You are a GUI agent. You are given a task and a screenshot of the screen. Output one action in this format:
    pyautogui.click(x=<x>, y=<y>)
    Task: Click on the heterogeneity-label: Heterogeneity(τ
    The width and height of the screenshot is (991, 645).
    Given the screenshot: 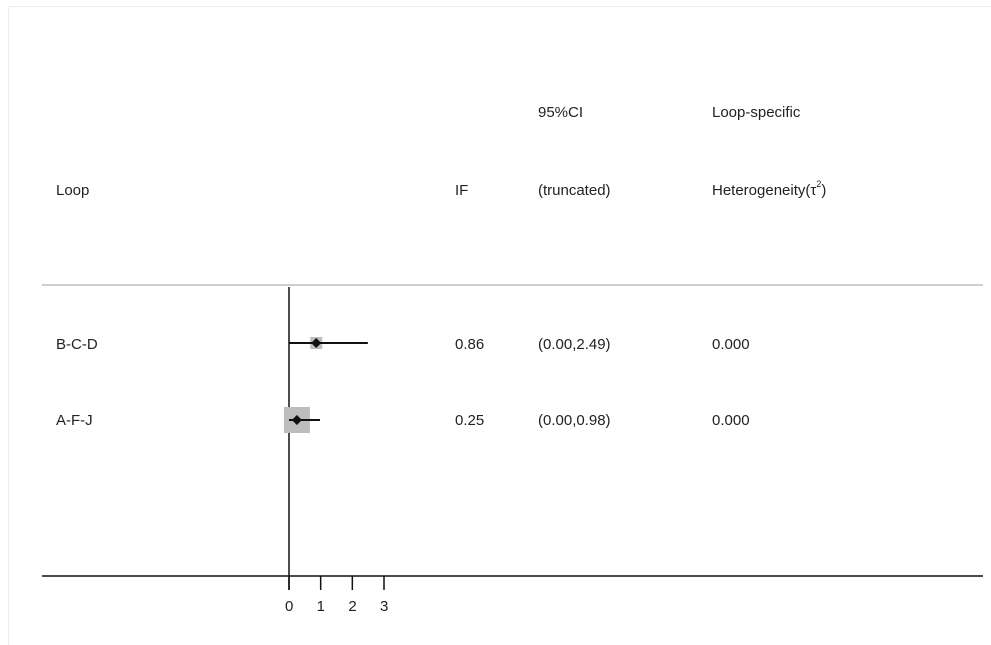 What is the action you would take?
    pyautogui.click(x=764, y=190)
    